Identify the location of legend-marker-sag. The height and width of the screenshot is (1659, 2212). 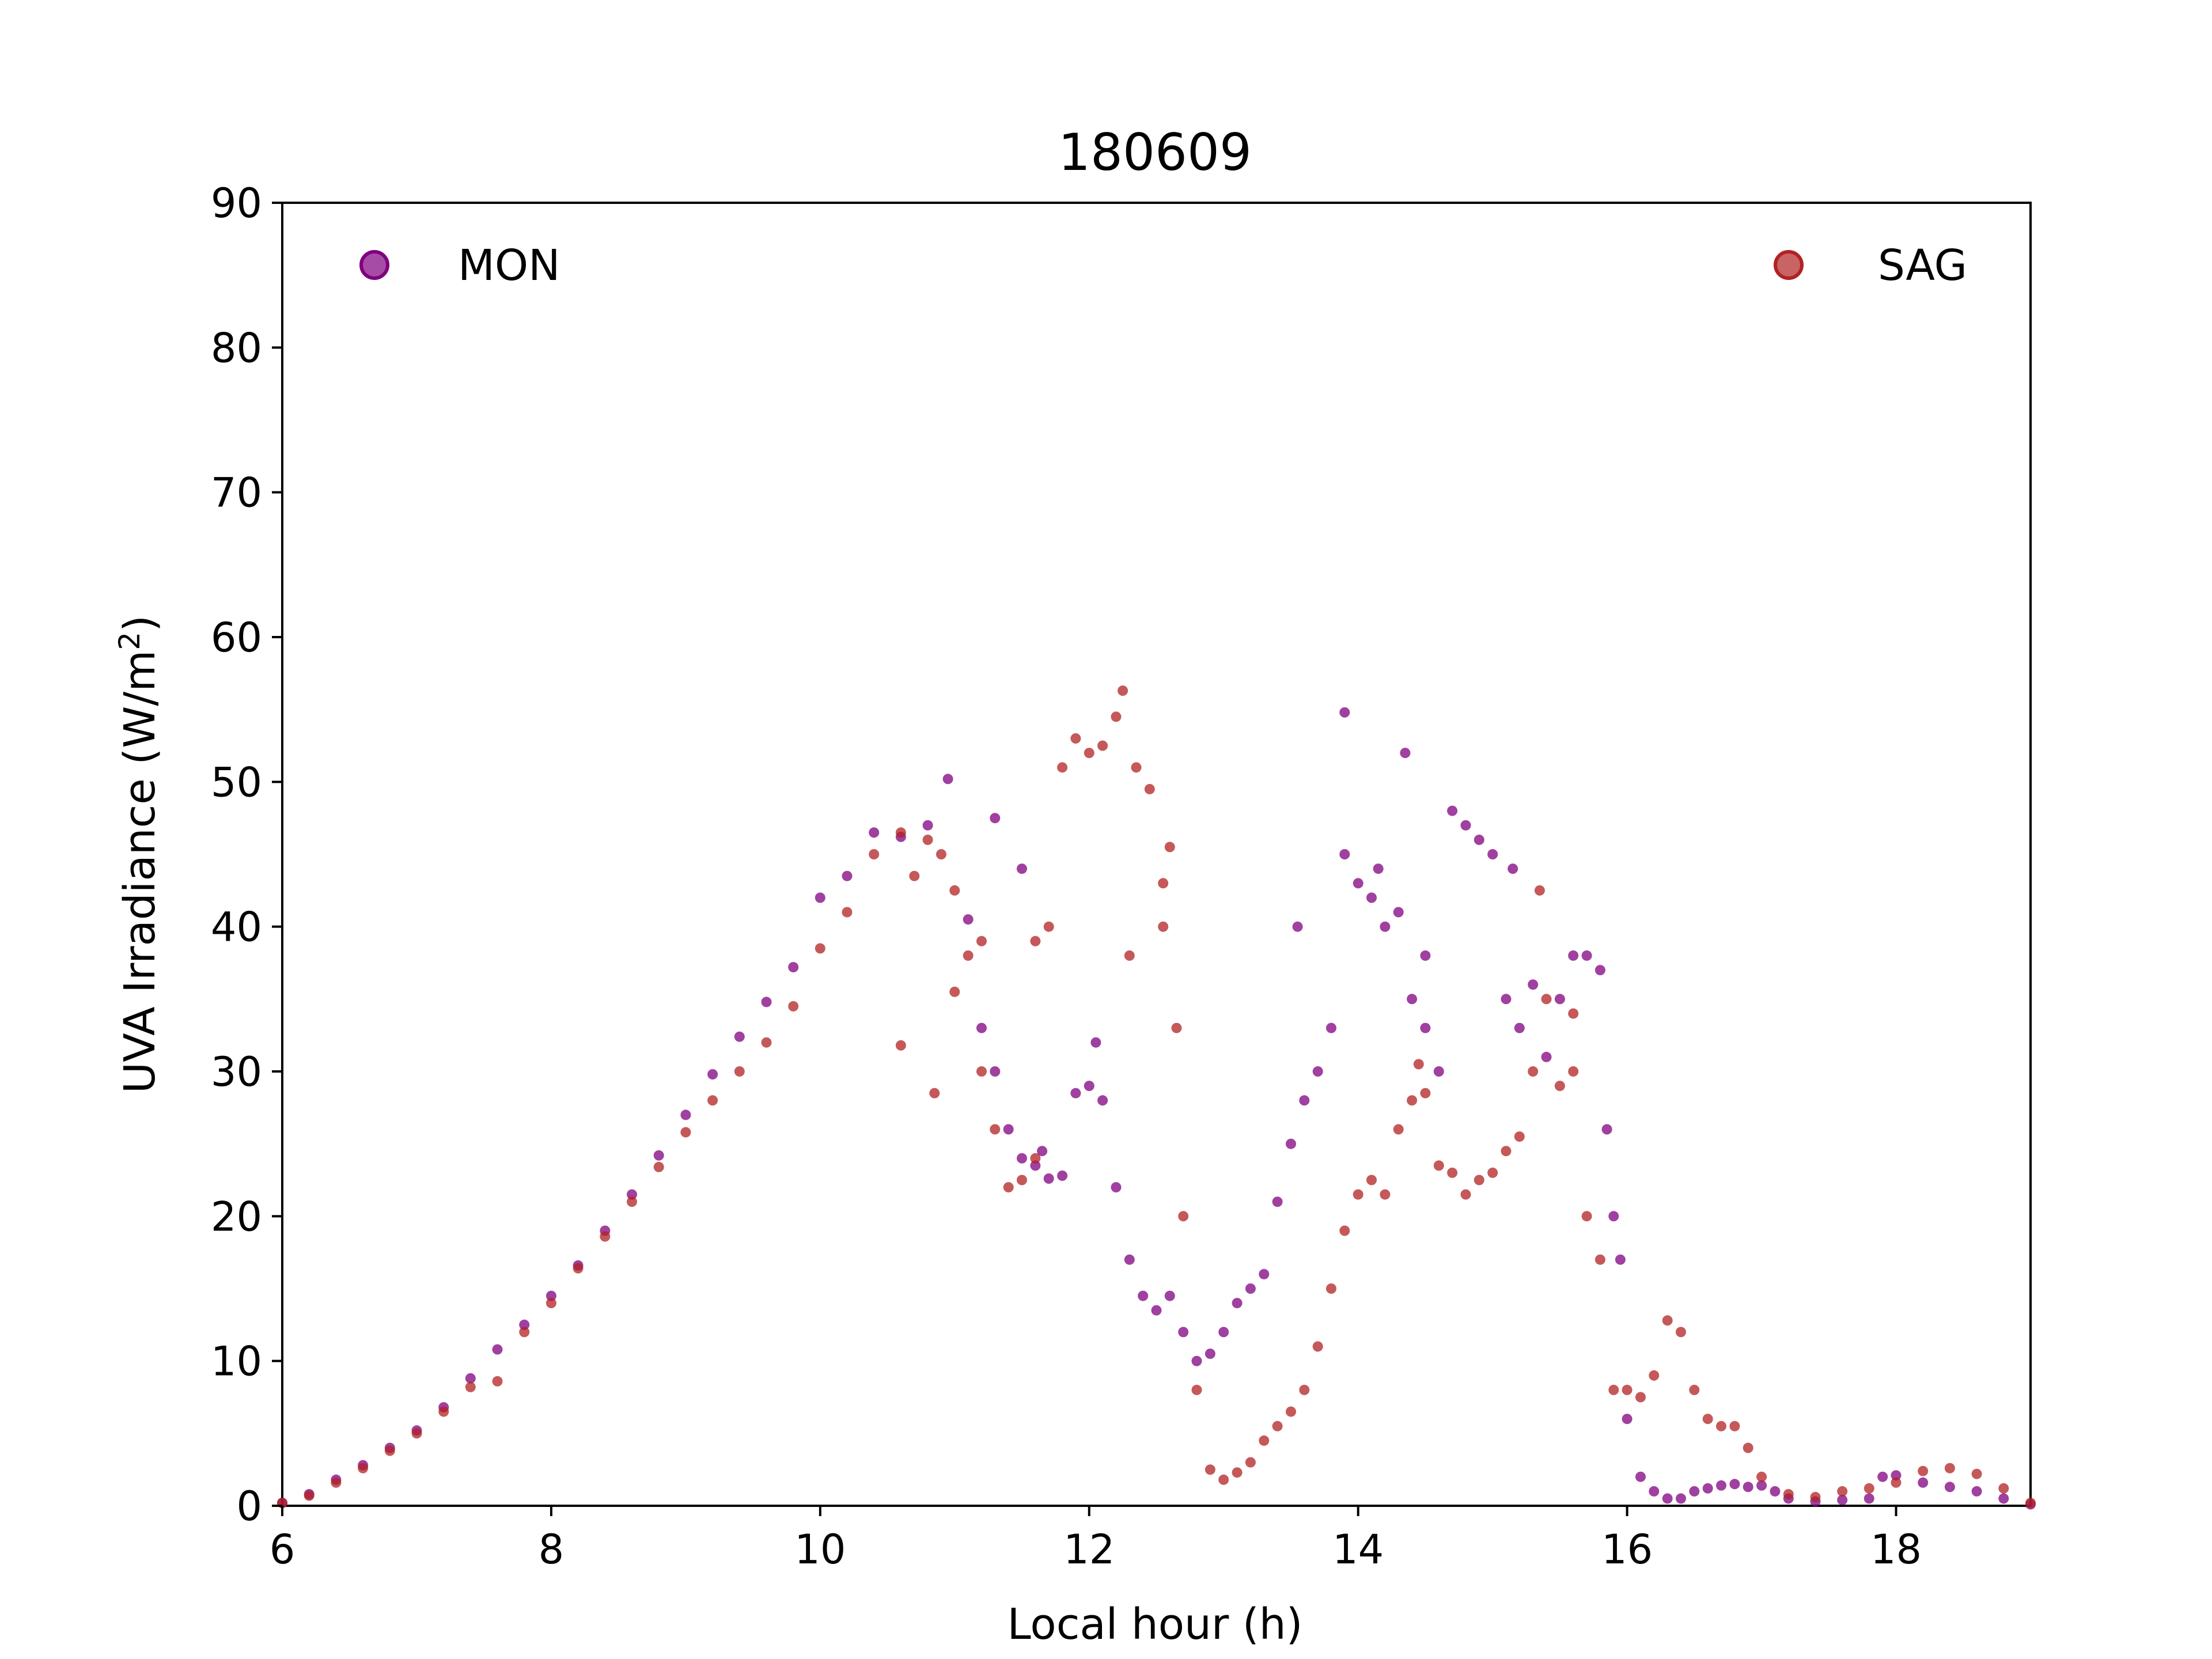
(1789, 265).